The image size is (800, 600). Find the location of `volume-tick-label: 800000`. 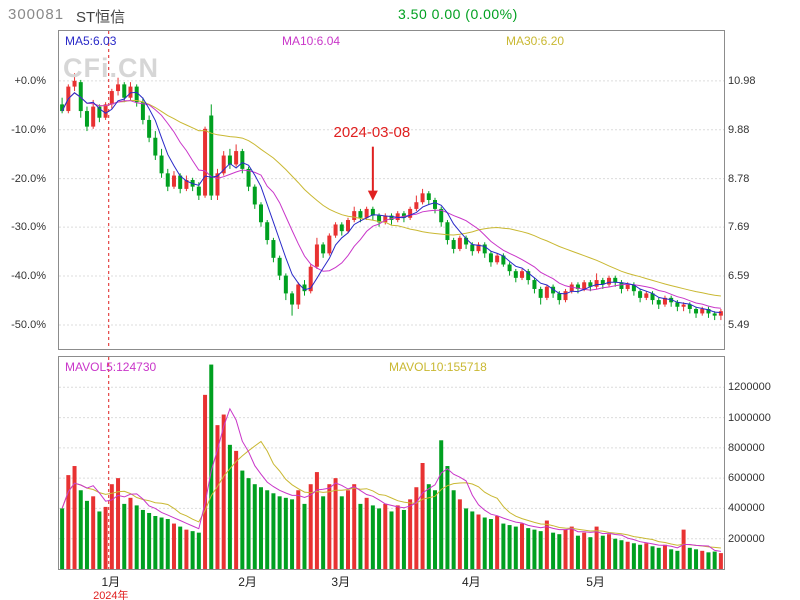

volume-tick-label: 800000 is located at coordinates (746, 447).